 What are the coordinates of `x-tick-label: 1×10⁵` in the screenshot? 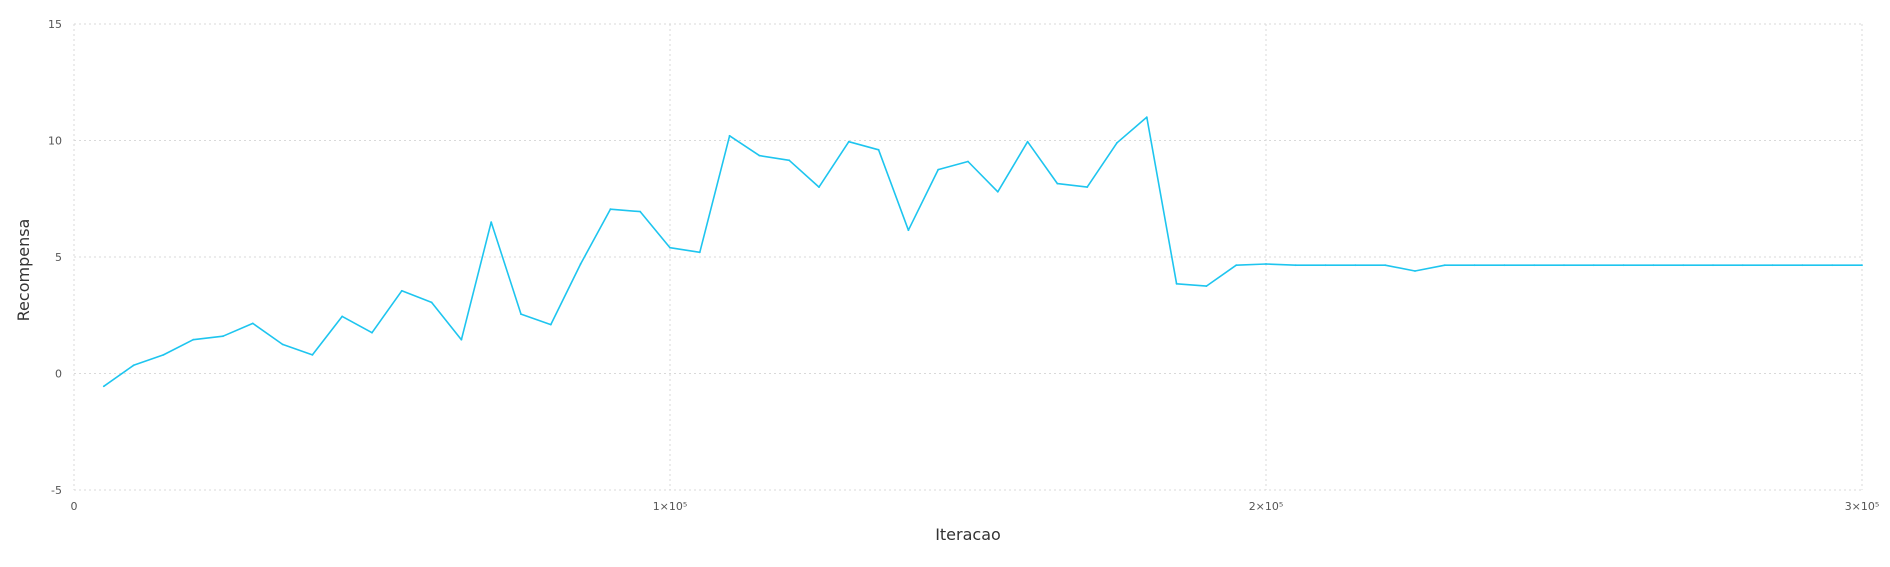 It's located at (670, 506).